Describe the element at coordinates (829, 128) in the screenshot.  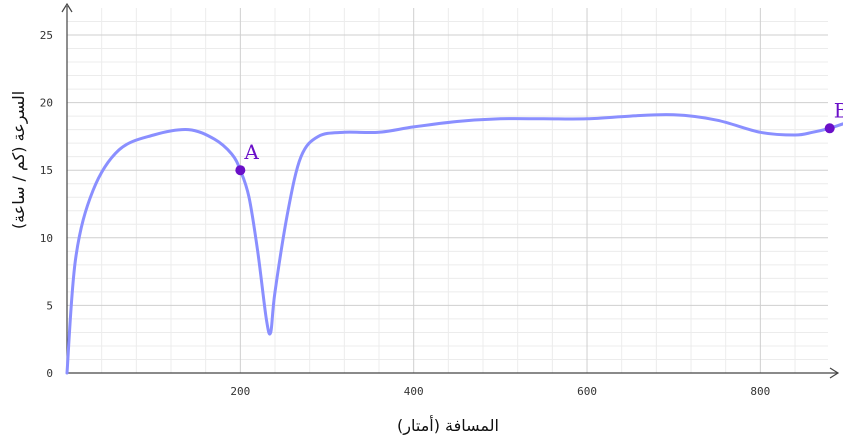
I see `point-b-marker` at that location.